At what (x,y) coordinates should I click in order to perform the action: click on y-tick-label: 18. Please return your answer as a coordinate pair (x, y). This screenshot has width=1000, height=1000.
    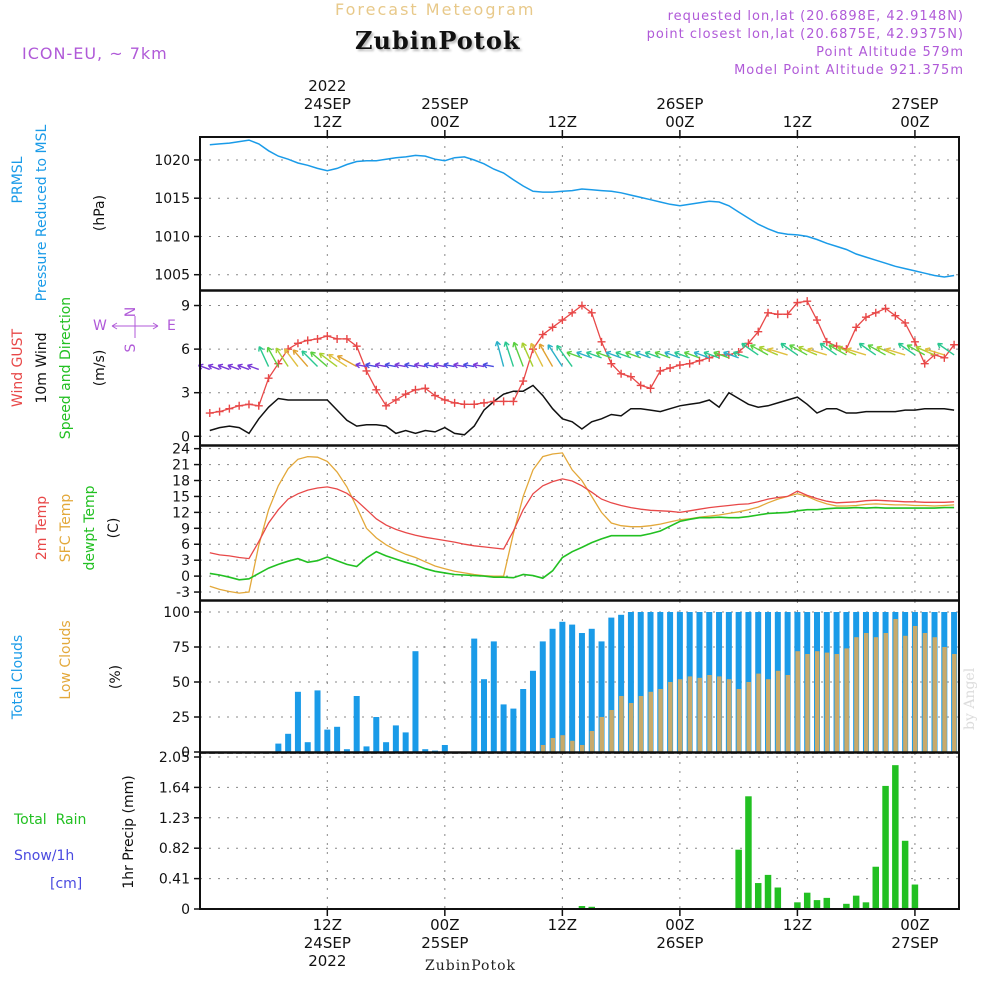
    Looking at the image, I should click on (181, 482).